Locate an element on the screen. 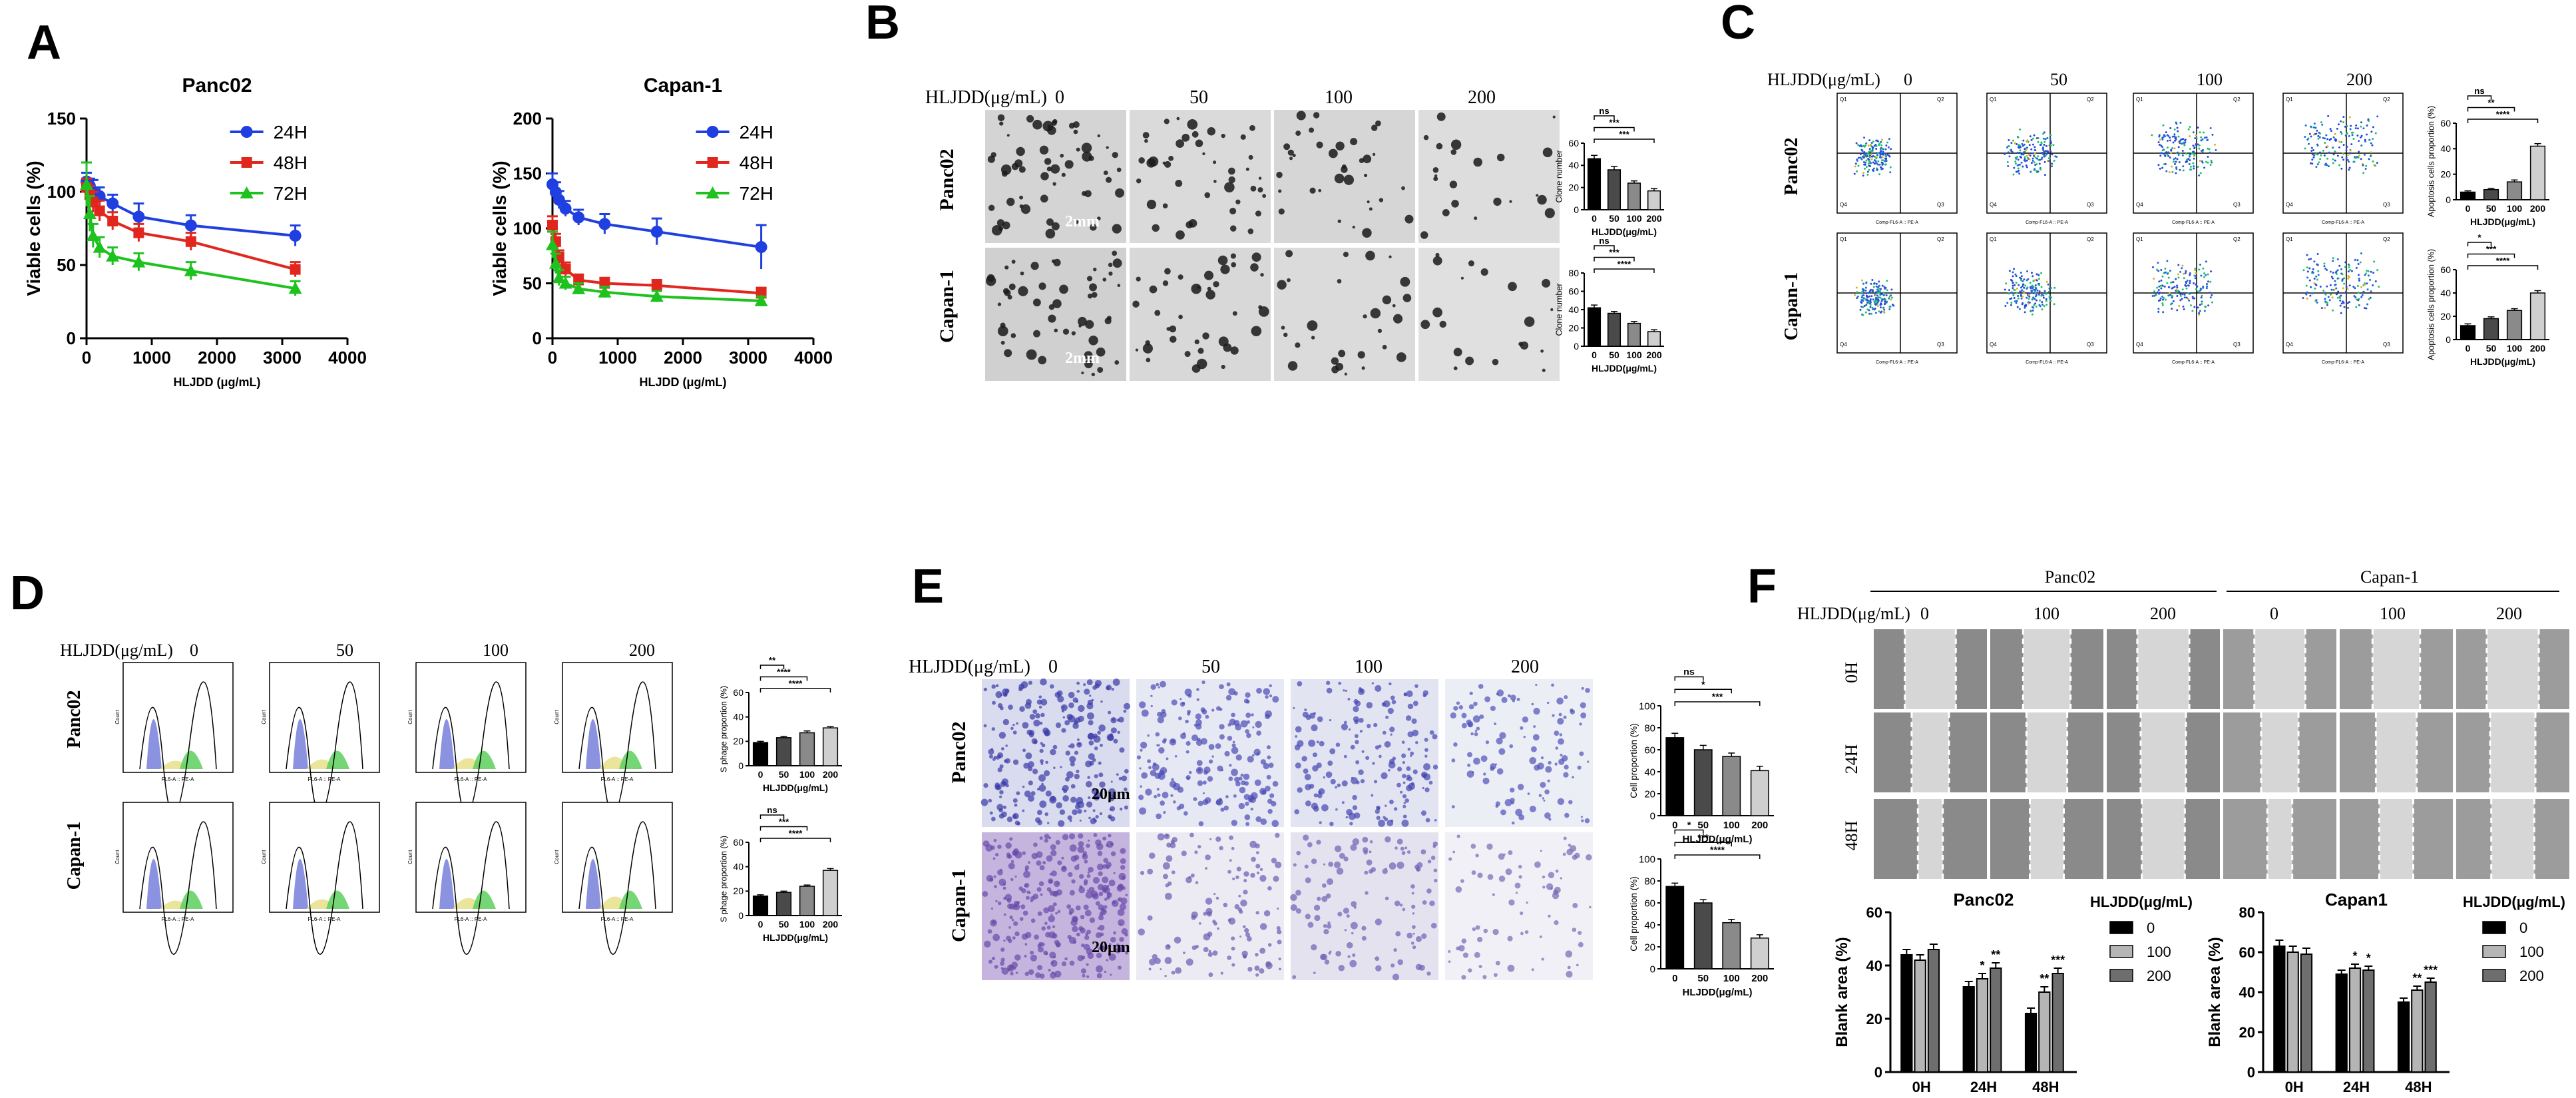  quadrant-label: Q3 is located at coordinates (1940, 345).